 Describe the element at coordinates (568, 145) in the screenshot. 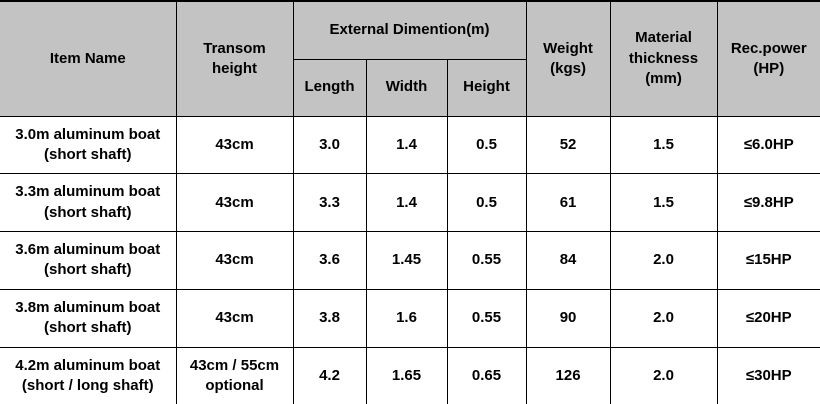

I see `cell-weight: 52` at that location.